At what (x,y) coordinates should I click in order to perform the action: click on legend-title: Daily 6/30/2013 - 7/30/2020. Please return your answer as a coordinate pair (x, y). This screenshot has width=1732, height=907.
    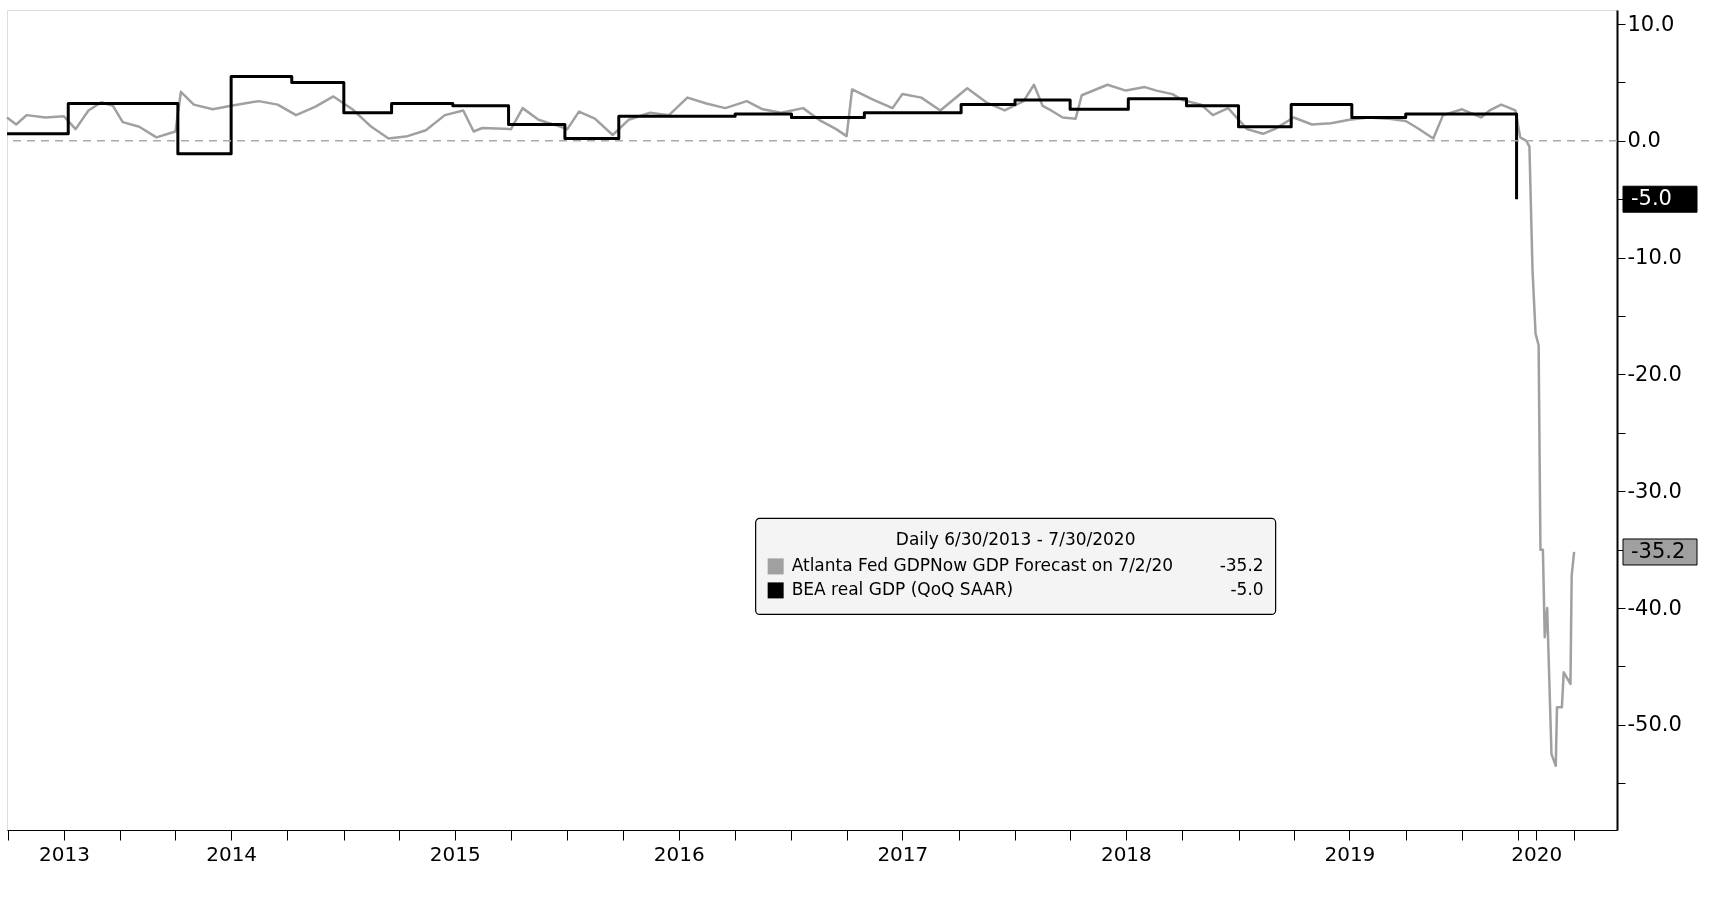
    Looking at the image, I should click on (1015, 539).